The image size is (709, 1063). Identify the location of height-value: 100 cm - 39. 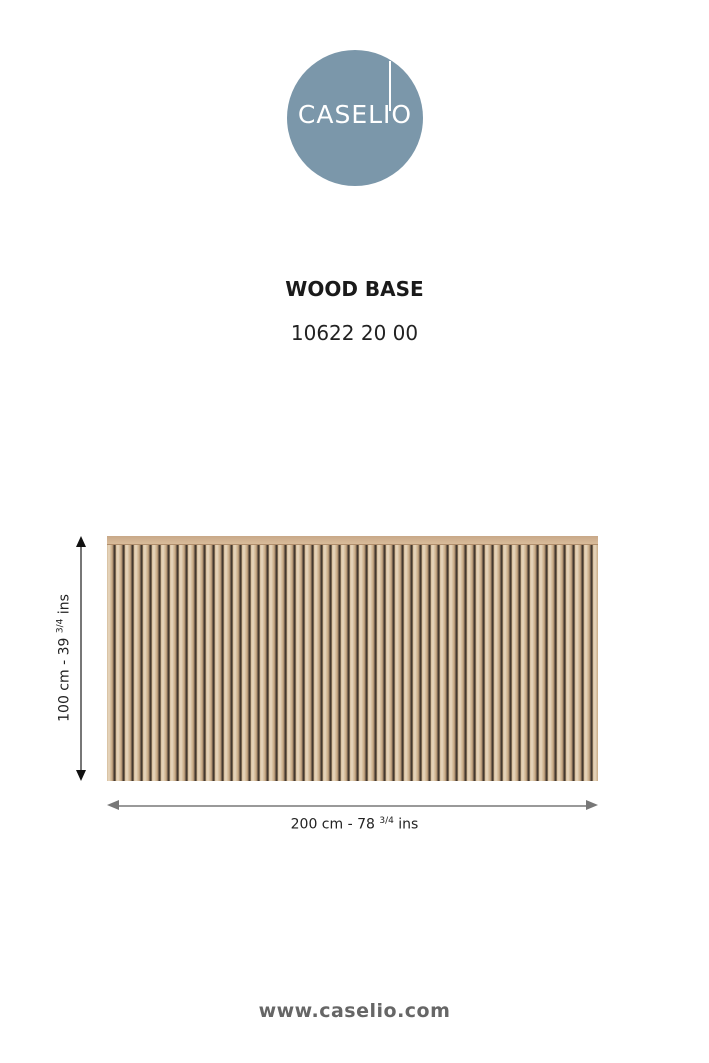
(64, 679).